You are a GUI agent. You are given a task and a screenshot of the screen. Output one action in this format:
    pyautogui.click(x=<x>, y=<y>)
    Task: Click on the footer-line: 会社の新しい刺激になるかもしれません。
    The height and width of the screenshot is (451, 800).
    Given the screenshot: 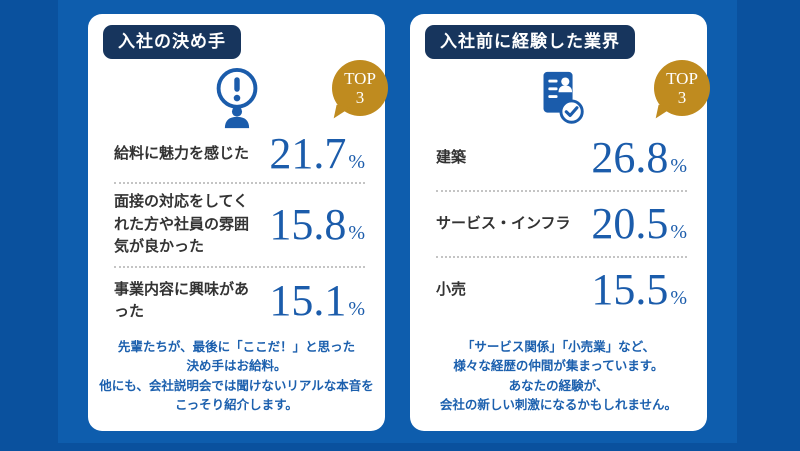 What is the action you would take?
    pyautogui.click(x=558, y=405)
    